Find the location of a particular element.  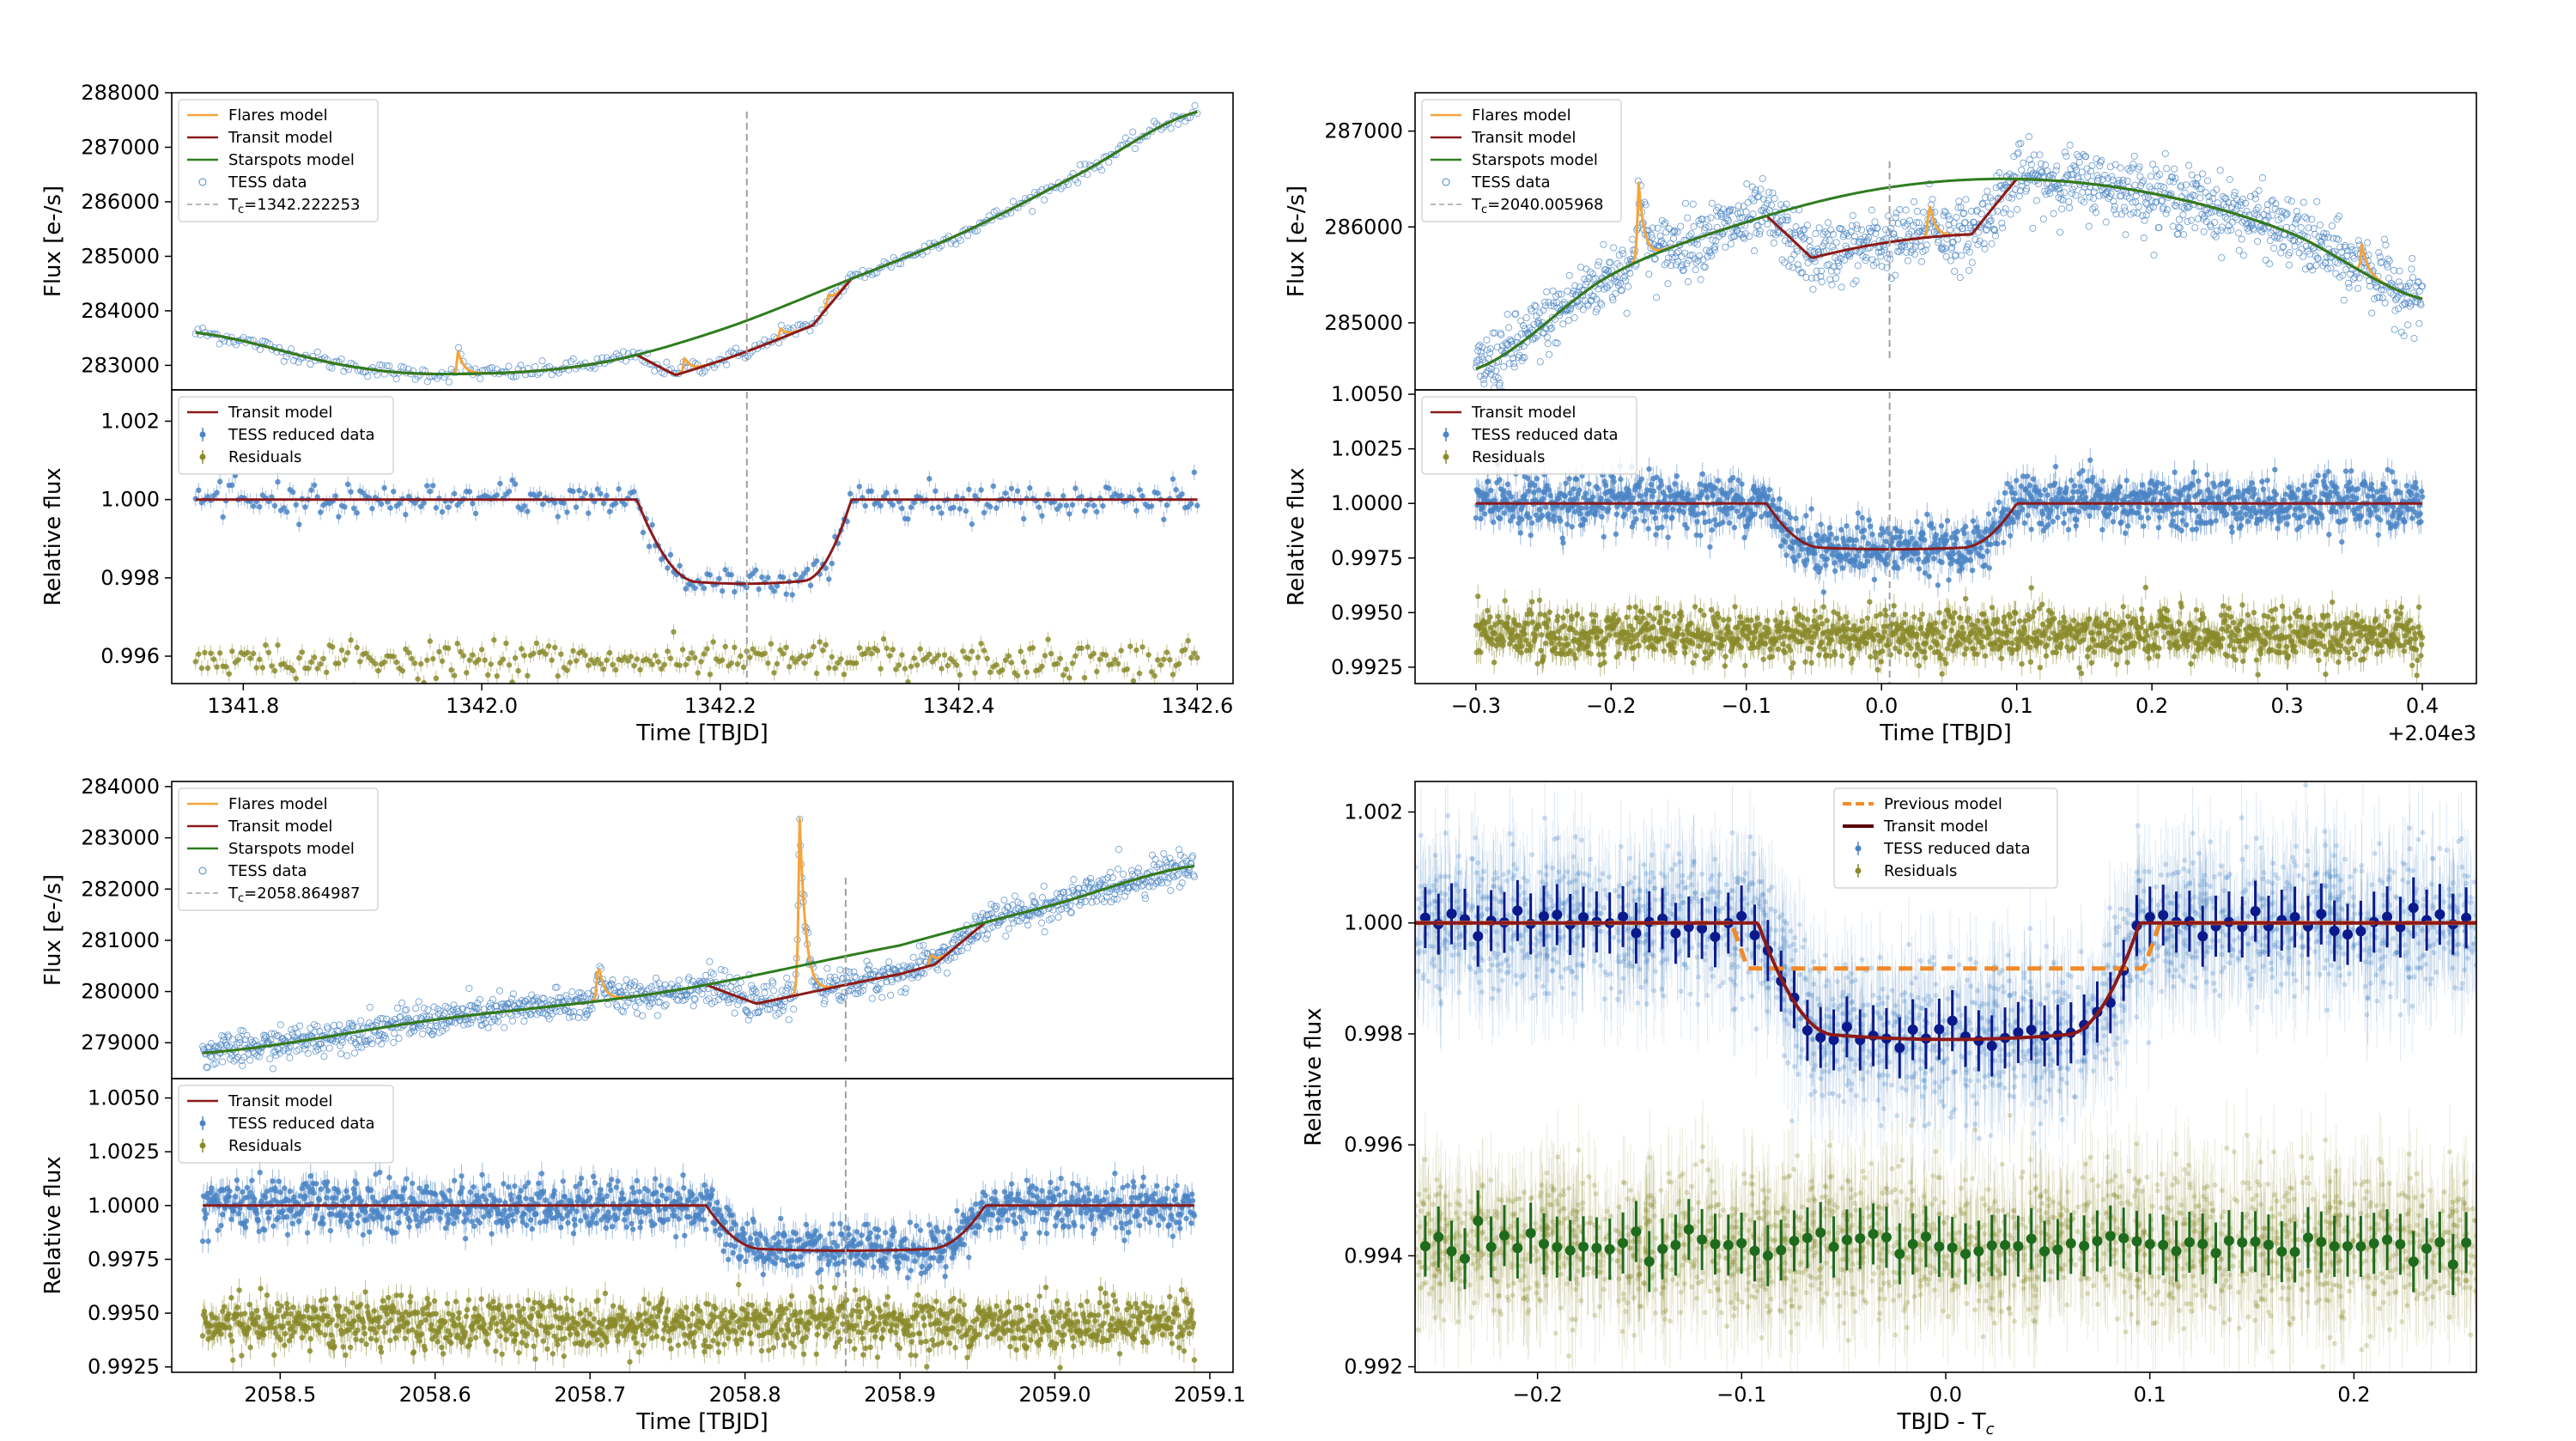

y-tick-label: 287000 is located at coordinates (121, 147).